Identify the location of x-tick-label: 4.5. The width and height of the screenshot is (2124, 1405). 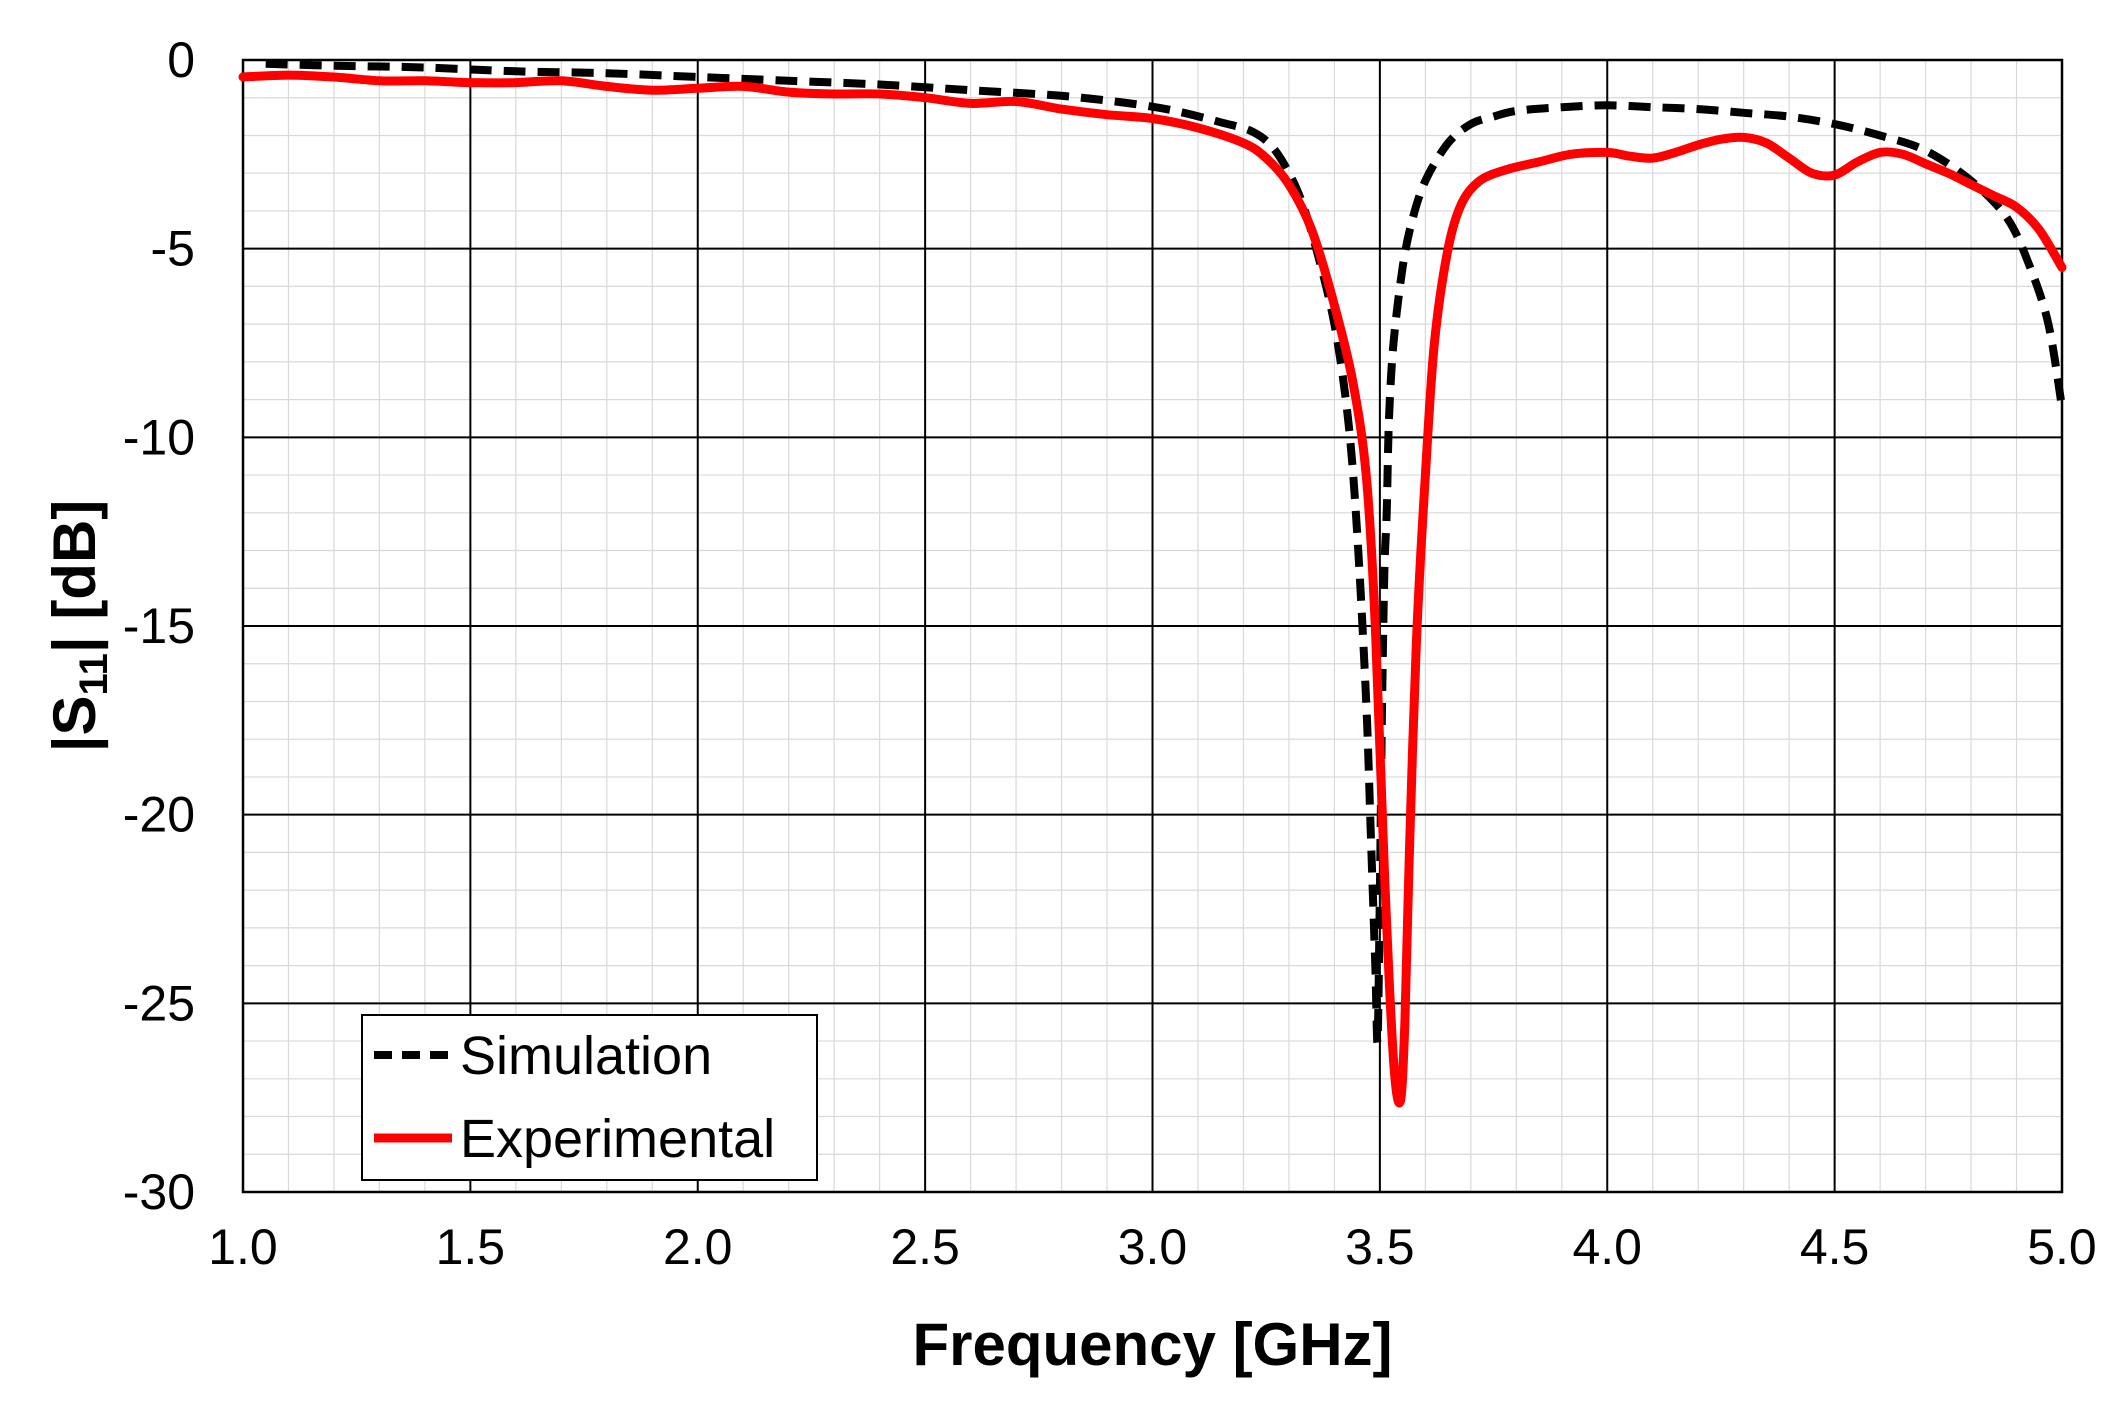
(1835, 1247).